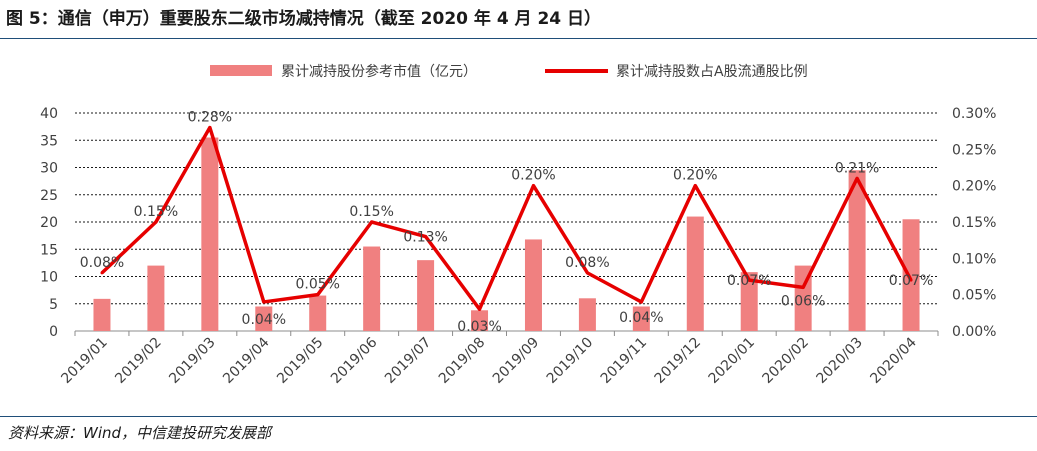  What do you see at coordinates (678, 361) in the screenshot?
I see `x-tick-label: 2019/12` at bounding box center [678, 361].